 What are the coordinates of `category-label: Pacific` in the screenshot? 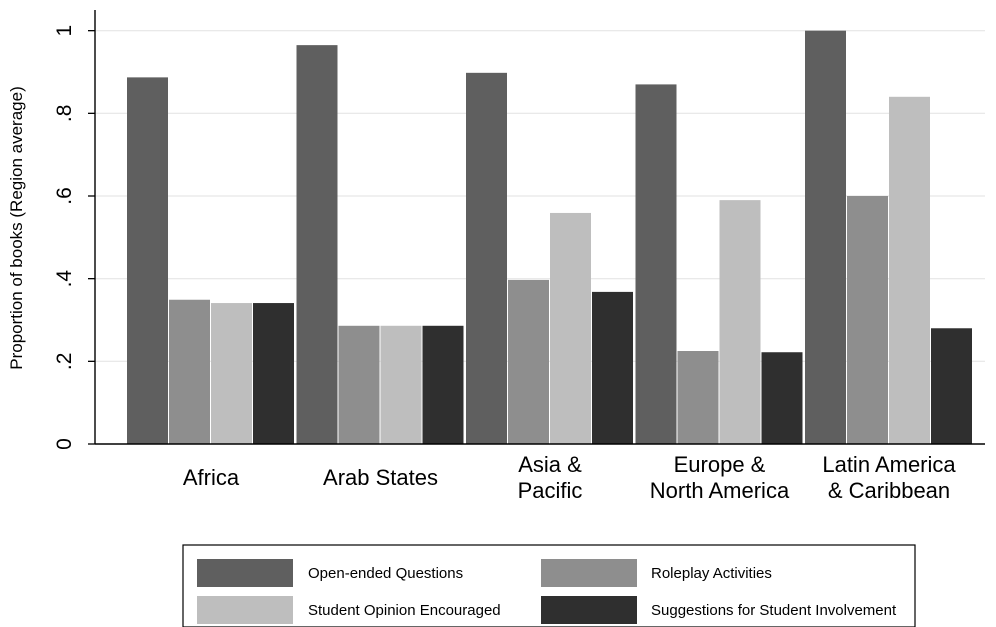 It's located at (550, 490).